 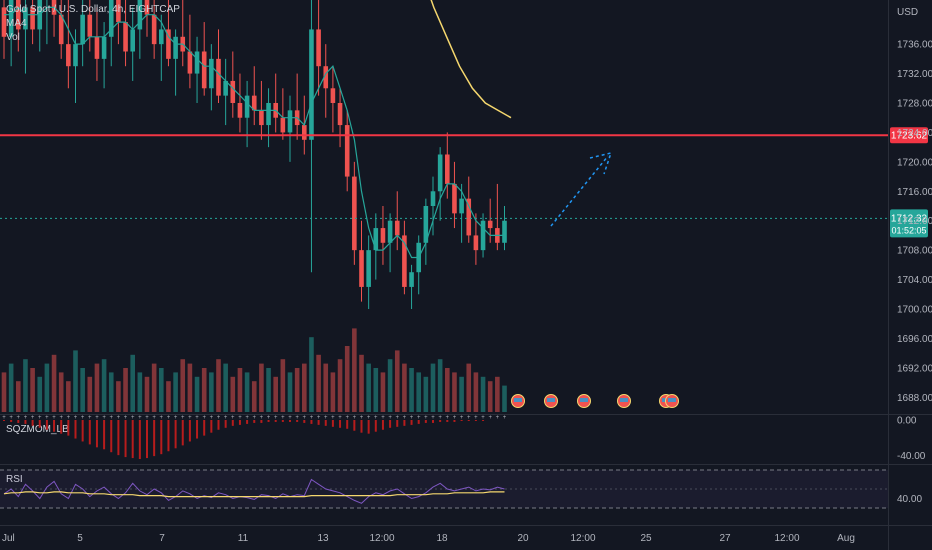 I want to click on price-tick-label: 1728.00, so click(x=914, y=104).